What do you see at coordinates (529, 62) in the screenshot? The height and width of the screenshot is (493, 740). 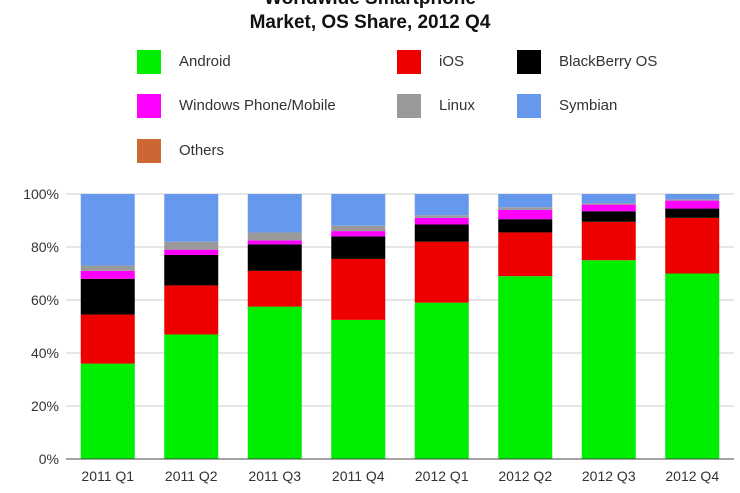 I see `legend-swatch-blackberry-os` at bounding box center [529, 62].